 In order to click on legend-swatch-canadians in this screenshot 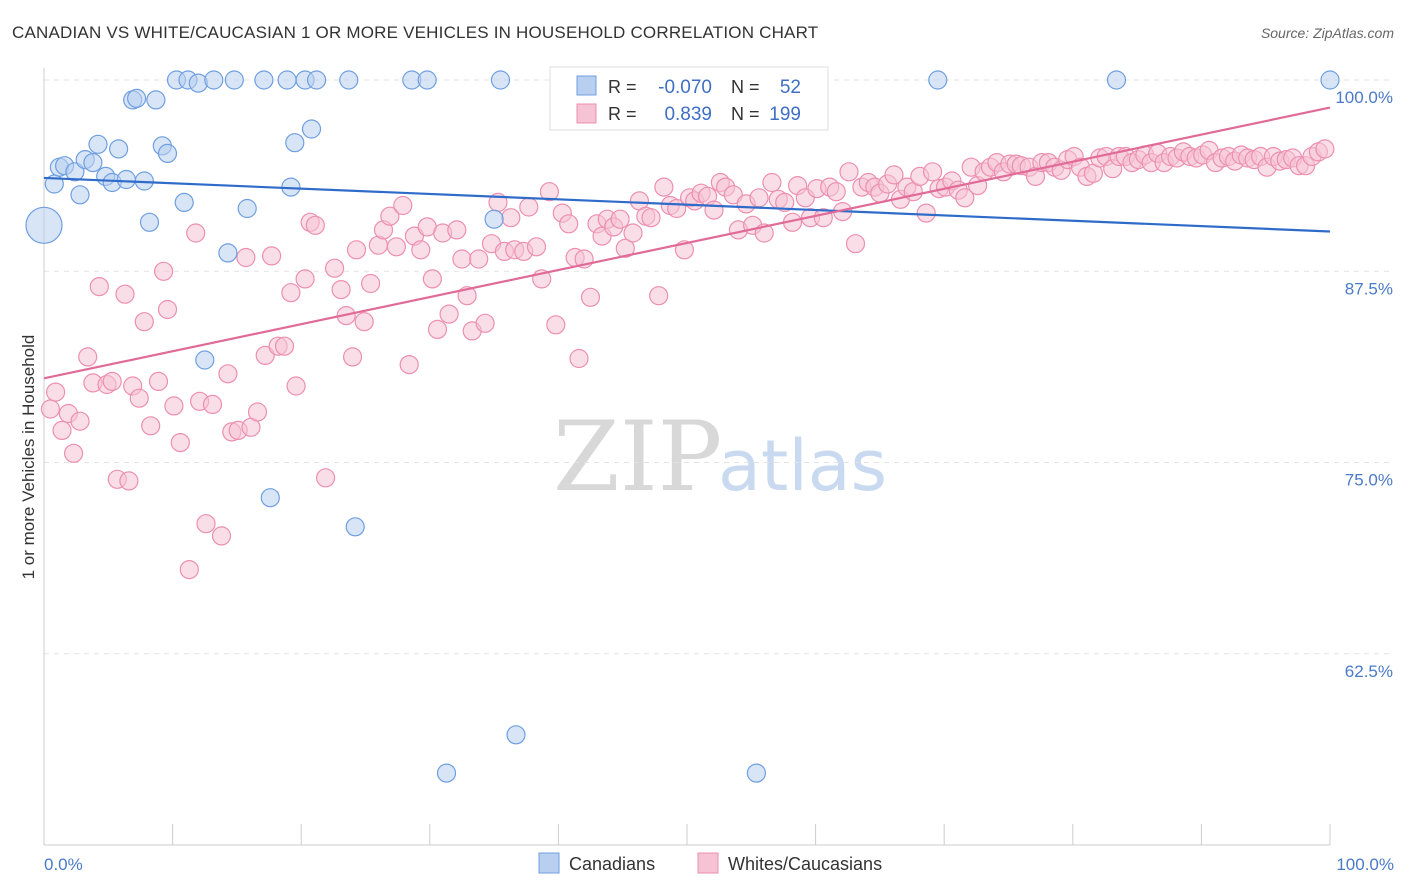, I will do `click(549, 863)`.